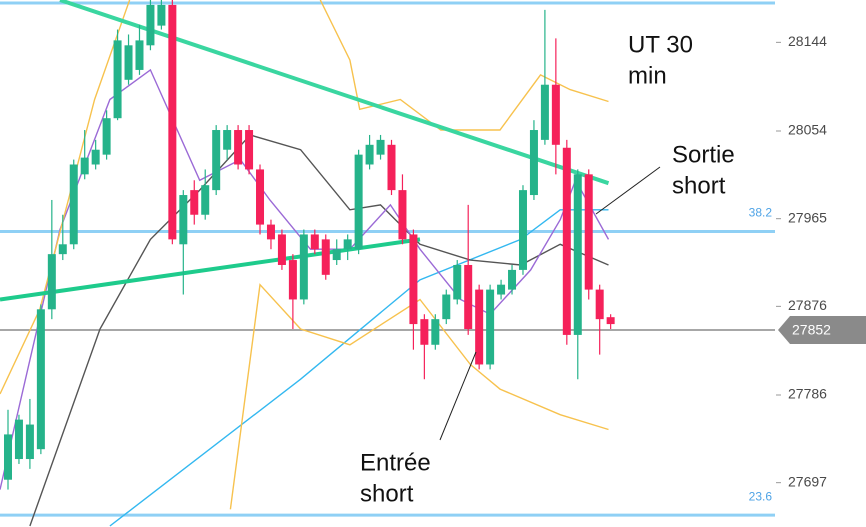 This screenshot has width=866, height=527. I want to click on y-tick-label: 28144, so click(807, 41).